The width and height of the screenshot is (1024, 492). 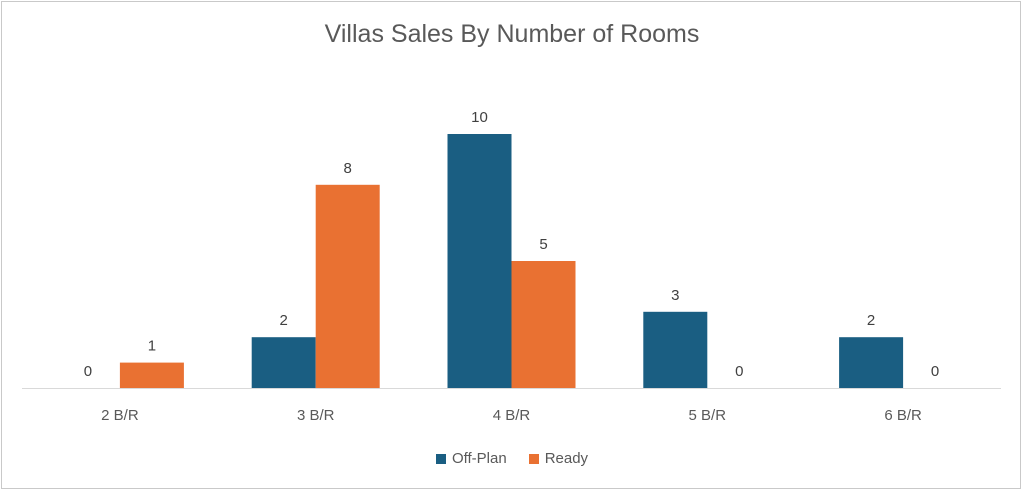 What do you see at coordinates (935, 371) in the screenshot?
I see `data-label-ready-5: 0` at bounding box center [935, 371].